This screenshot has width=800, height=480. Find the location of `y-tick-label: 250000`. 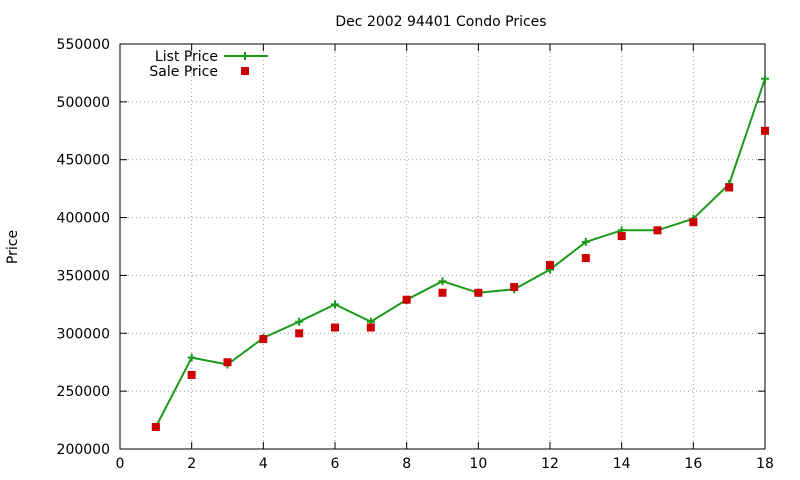

y-tick-label: 250000 is located at coordinates (83, 392).